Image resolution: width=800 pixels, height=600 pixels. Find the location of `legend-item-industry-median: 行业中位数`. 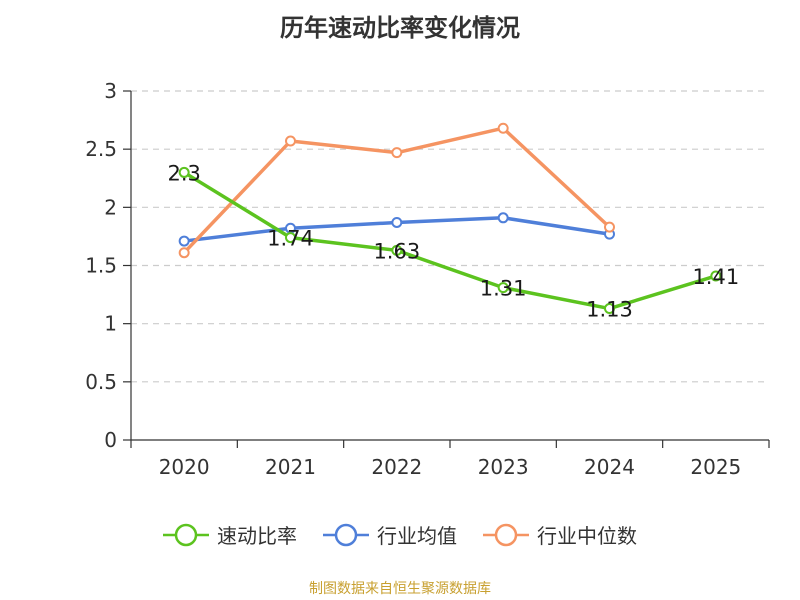

legend-item-industry-median: 行业中位数 is located at coordinates (560, 534).